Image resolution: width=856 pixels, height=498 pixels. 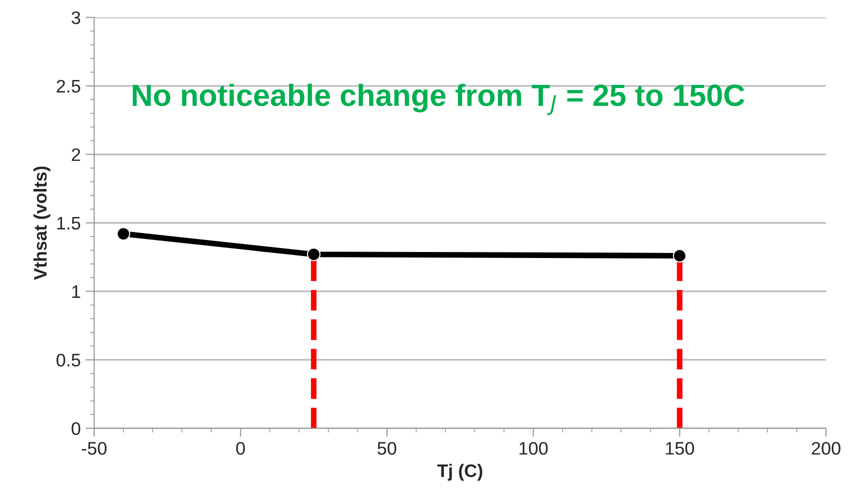 I want to click on y-tick-label: 1.5, so click(x=68, y=223).